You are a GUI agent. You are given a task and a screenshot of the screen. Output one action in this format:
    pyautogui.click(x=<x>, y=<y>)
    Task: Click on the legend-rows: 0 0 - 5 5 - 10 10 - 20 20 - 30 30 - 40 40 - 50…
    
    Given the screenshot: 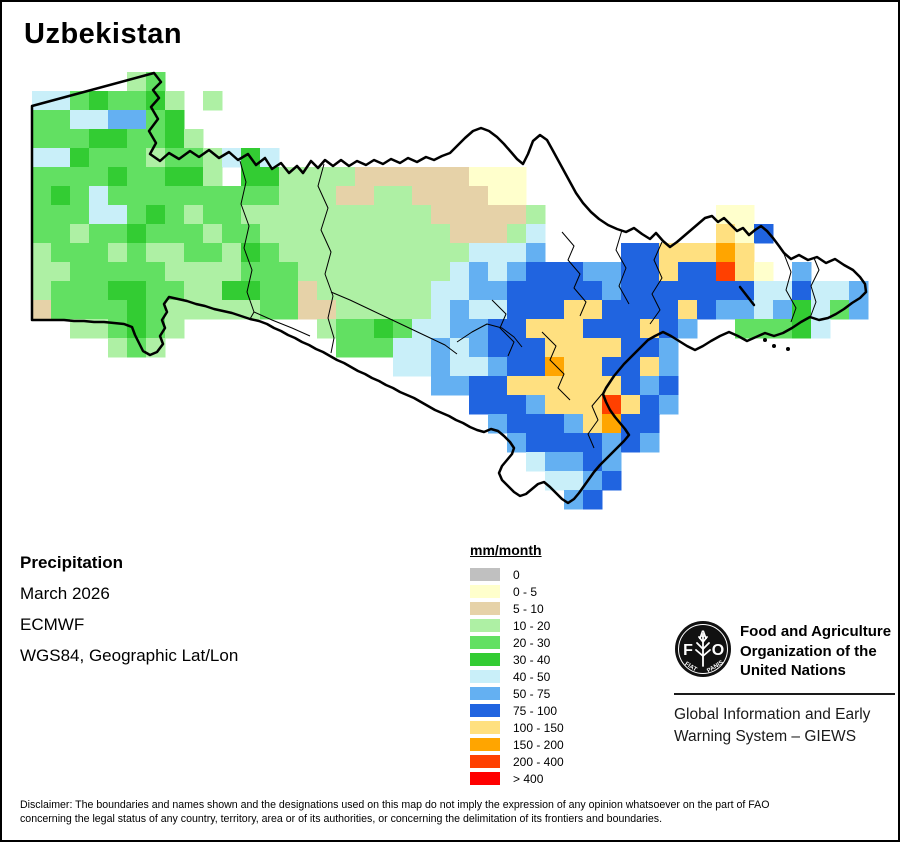 What is the action you would take?
    pyautogui.click(x=517, y=676)
    